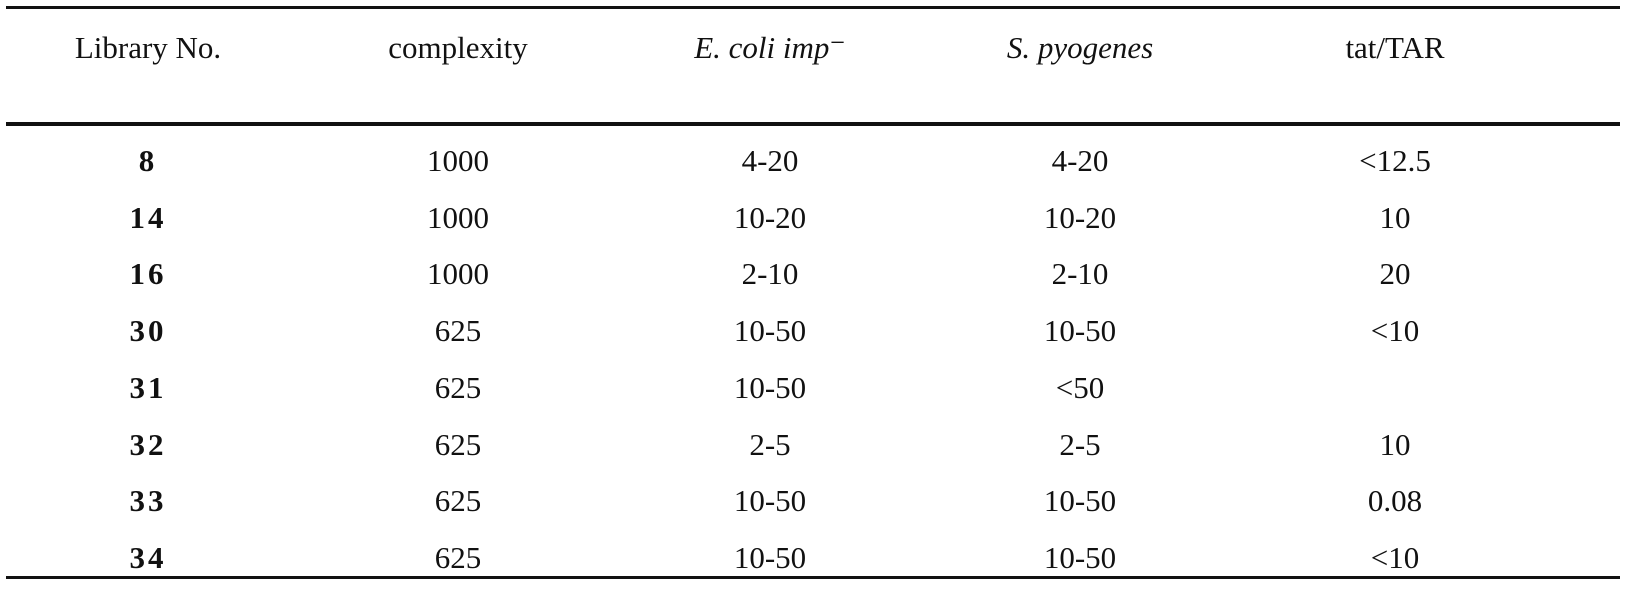 The image size is (1626, 610). Describe the element at coordinates (1080, 47) in the screenshot. I see `column-header: S. pyogenes` at that location.